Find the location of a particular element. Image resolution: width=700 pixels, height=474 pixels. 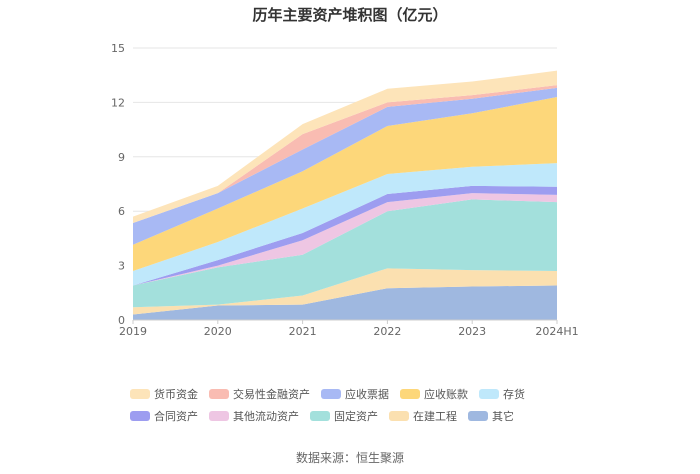

legend-label: 货币资金 is located at coordinates (176, 394).